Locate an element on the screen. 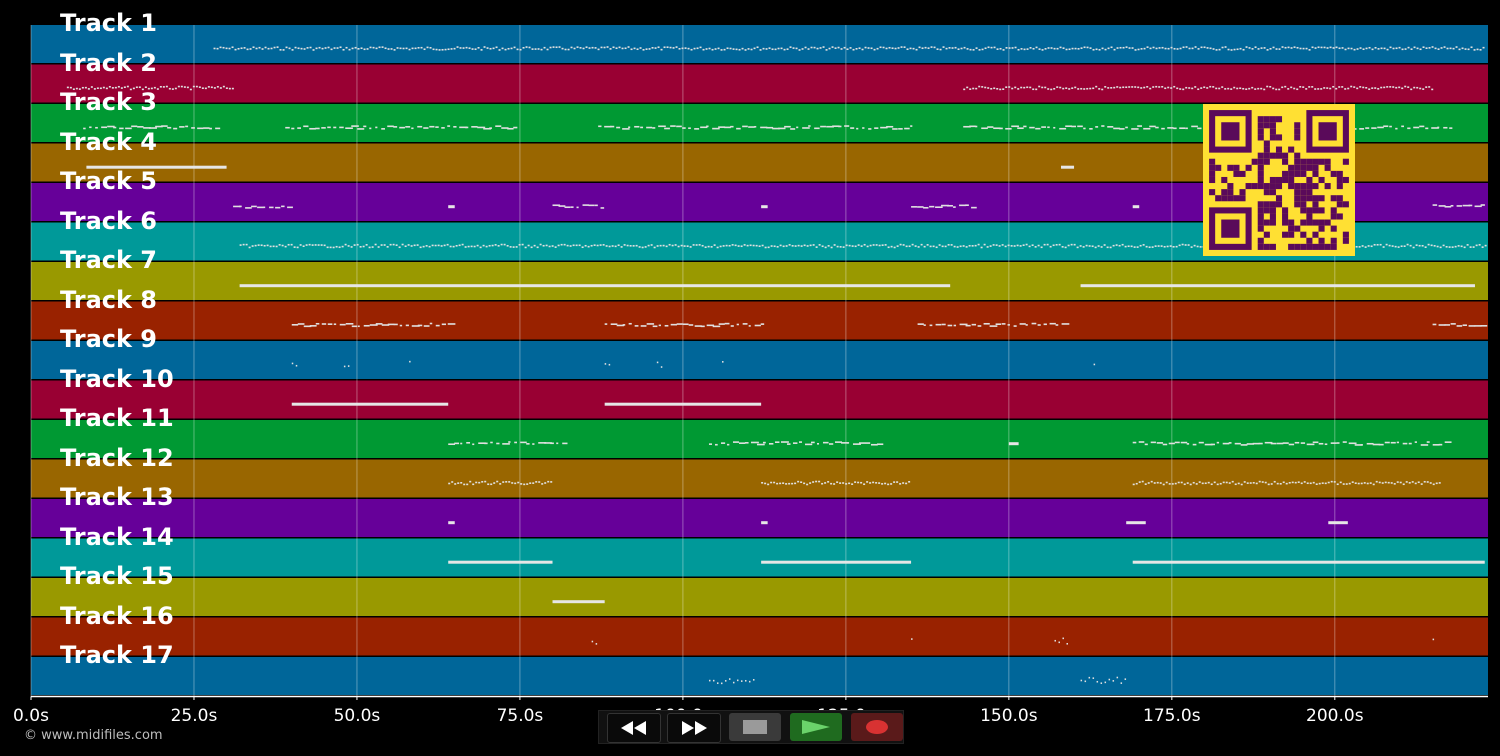 Image resolution: width=1500 pixels, height=756 pixels. stop-button is located at coordinates (755, 727).